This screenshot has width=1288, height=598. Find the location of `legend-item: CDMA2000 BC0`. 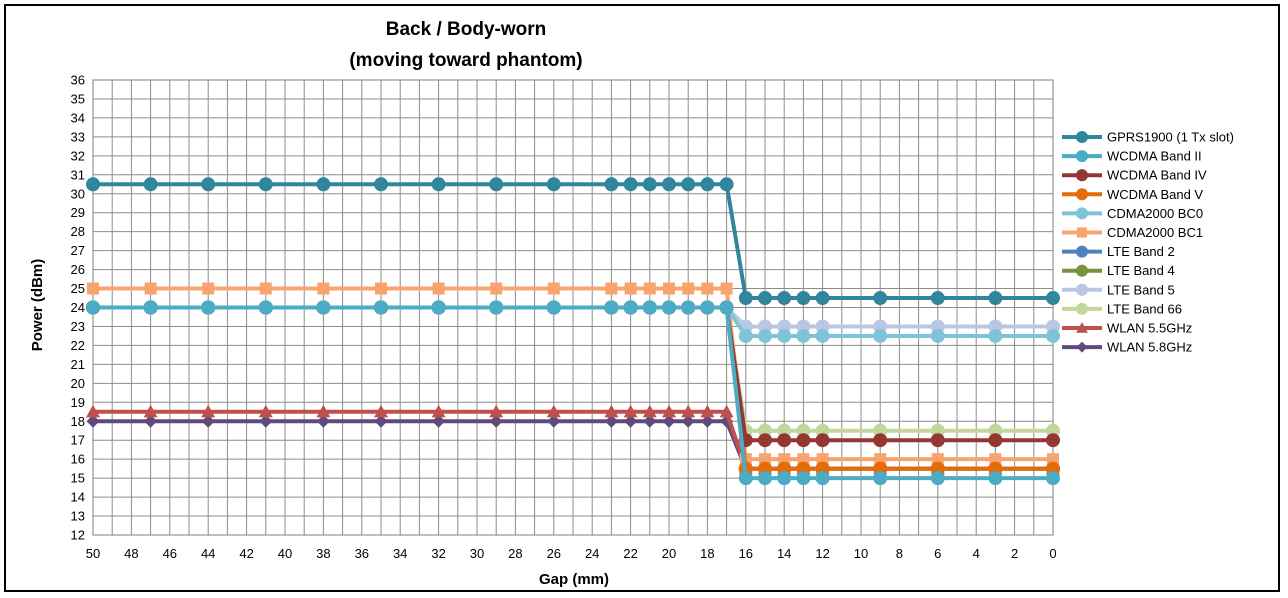

legend-item: CDMA2000 BC0 is located at coordinates (1132, 213).